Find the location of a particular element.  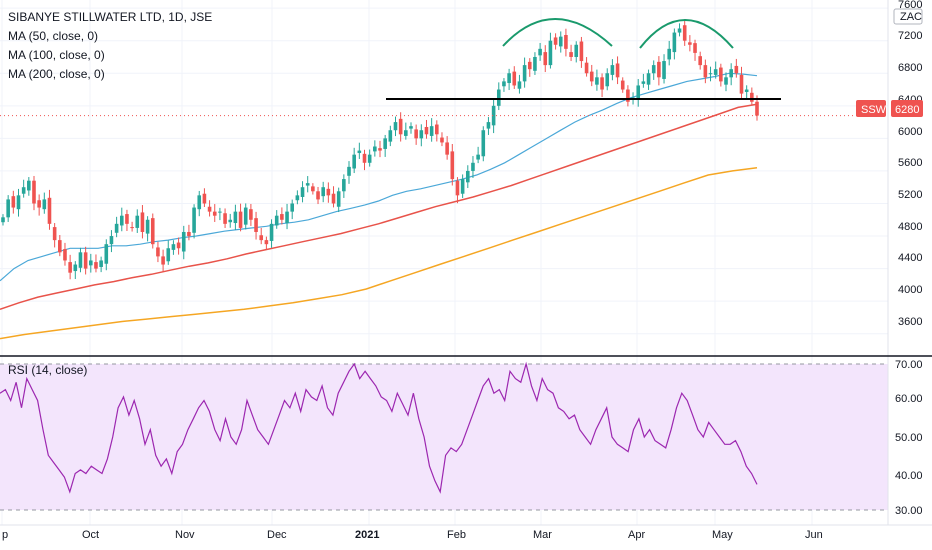

price-tick: 5200 is located at coordinates (910, 195).